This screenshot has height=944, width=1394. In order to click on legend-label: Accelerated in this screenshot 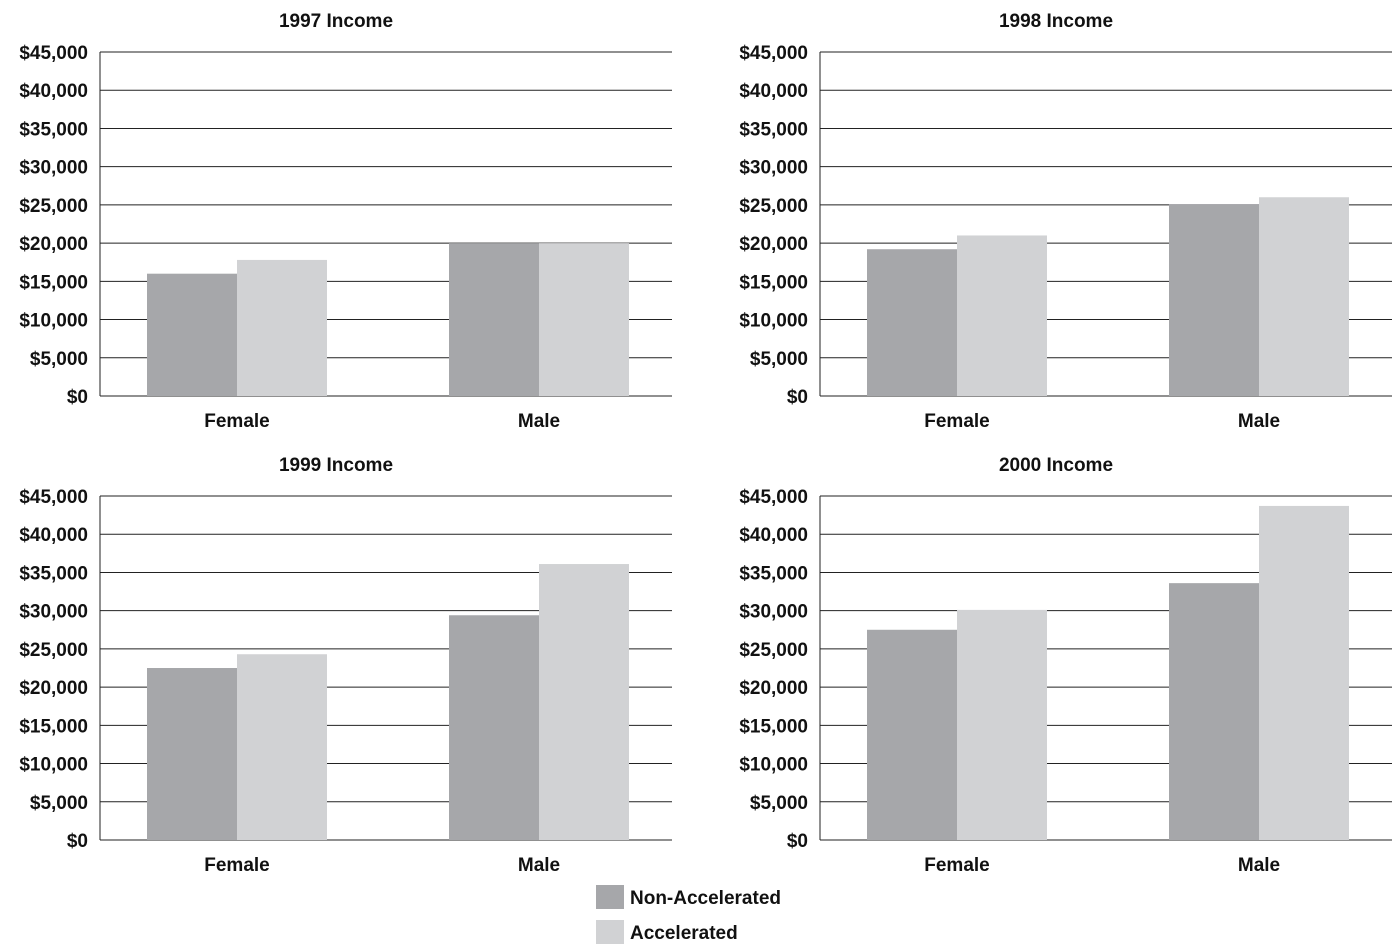, I will do `click(684, 933)`.